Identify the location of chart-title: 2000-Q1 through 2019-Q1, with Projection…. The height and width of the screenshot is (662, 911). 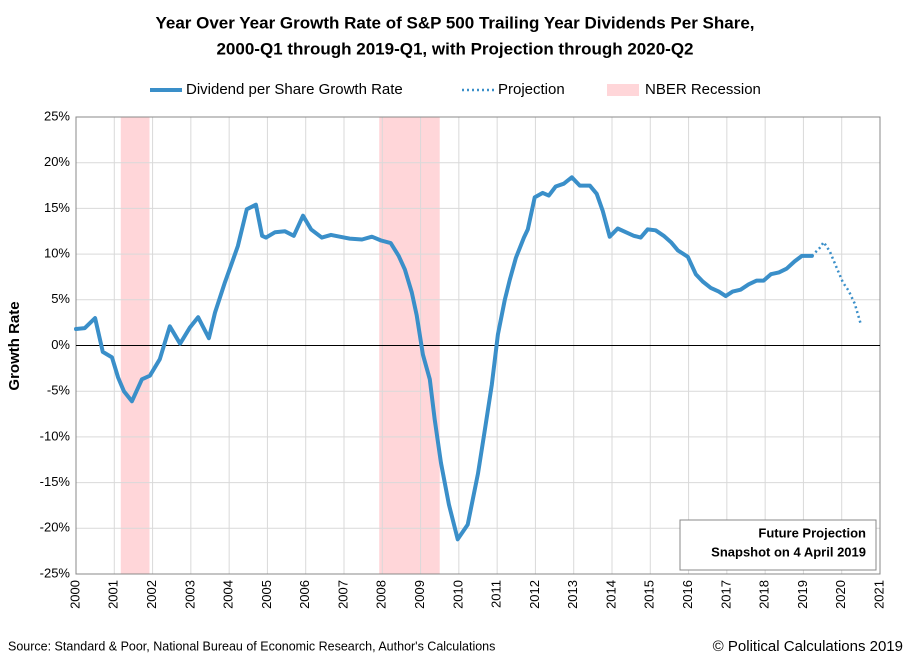
(454, 48).